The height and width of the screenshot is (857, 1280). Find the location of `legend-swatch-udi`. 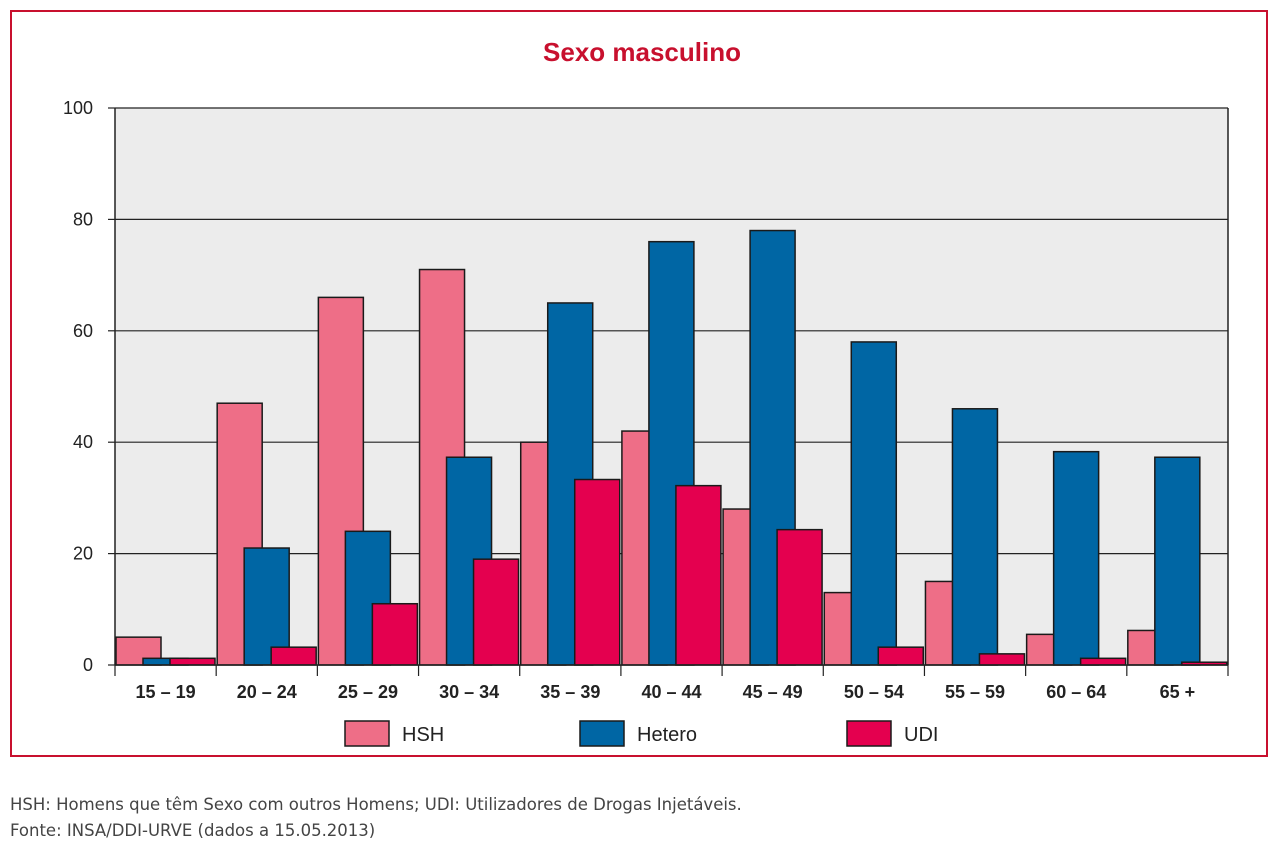

legend-swatch-udi is located at coordinates (869, 733).